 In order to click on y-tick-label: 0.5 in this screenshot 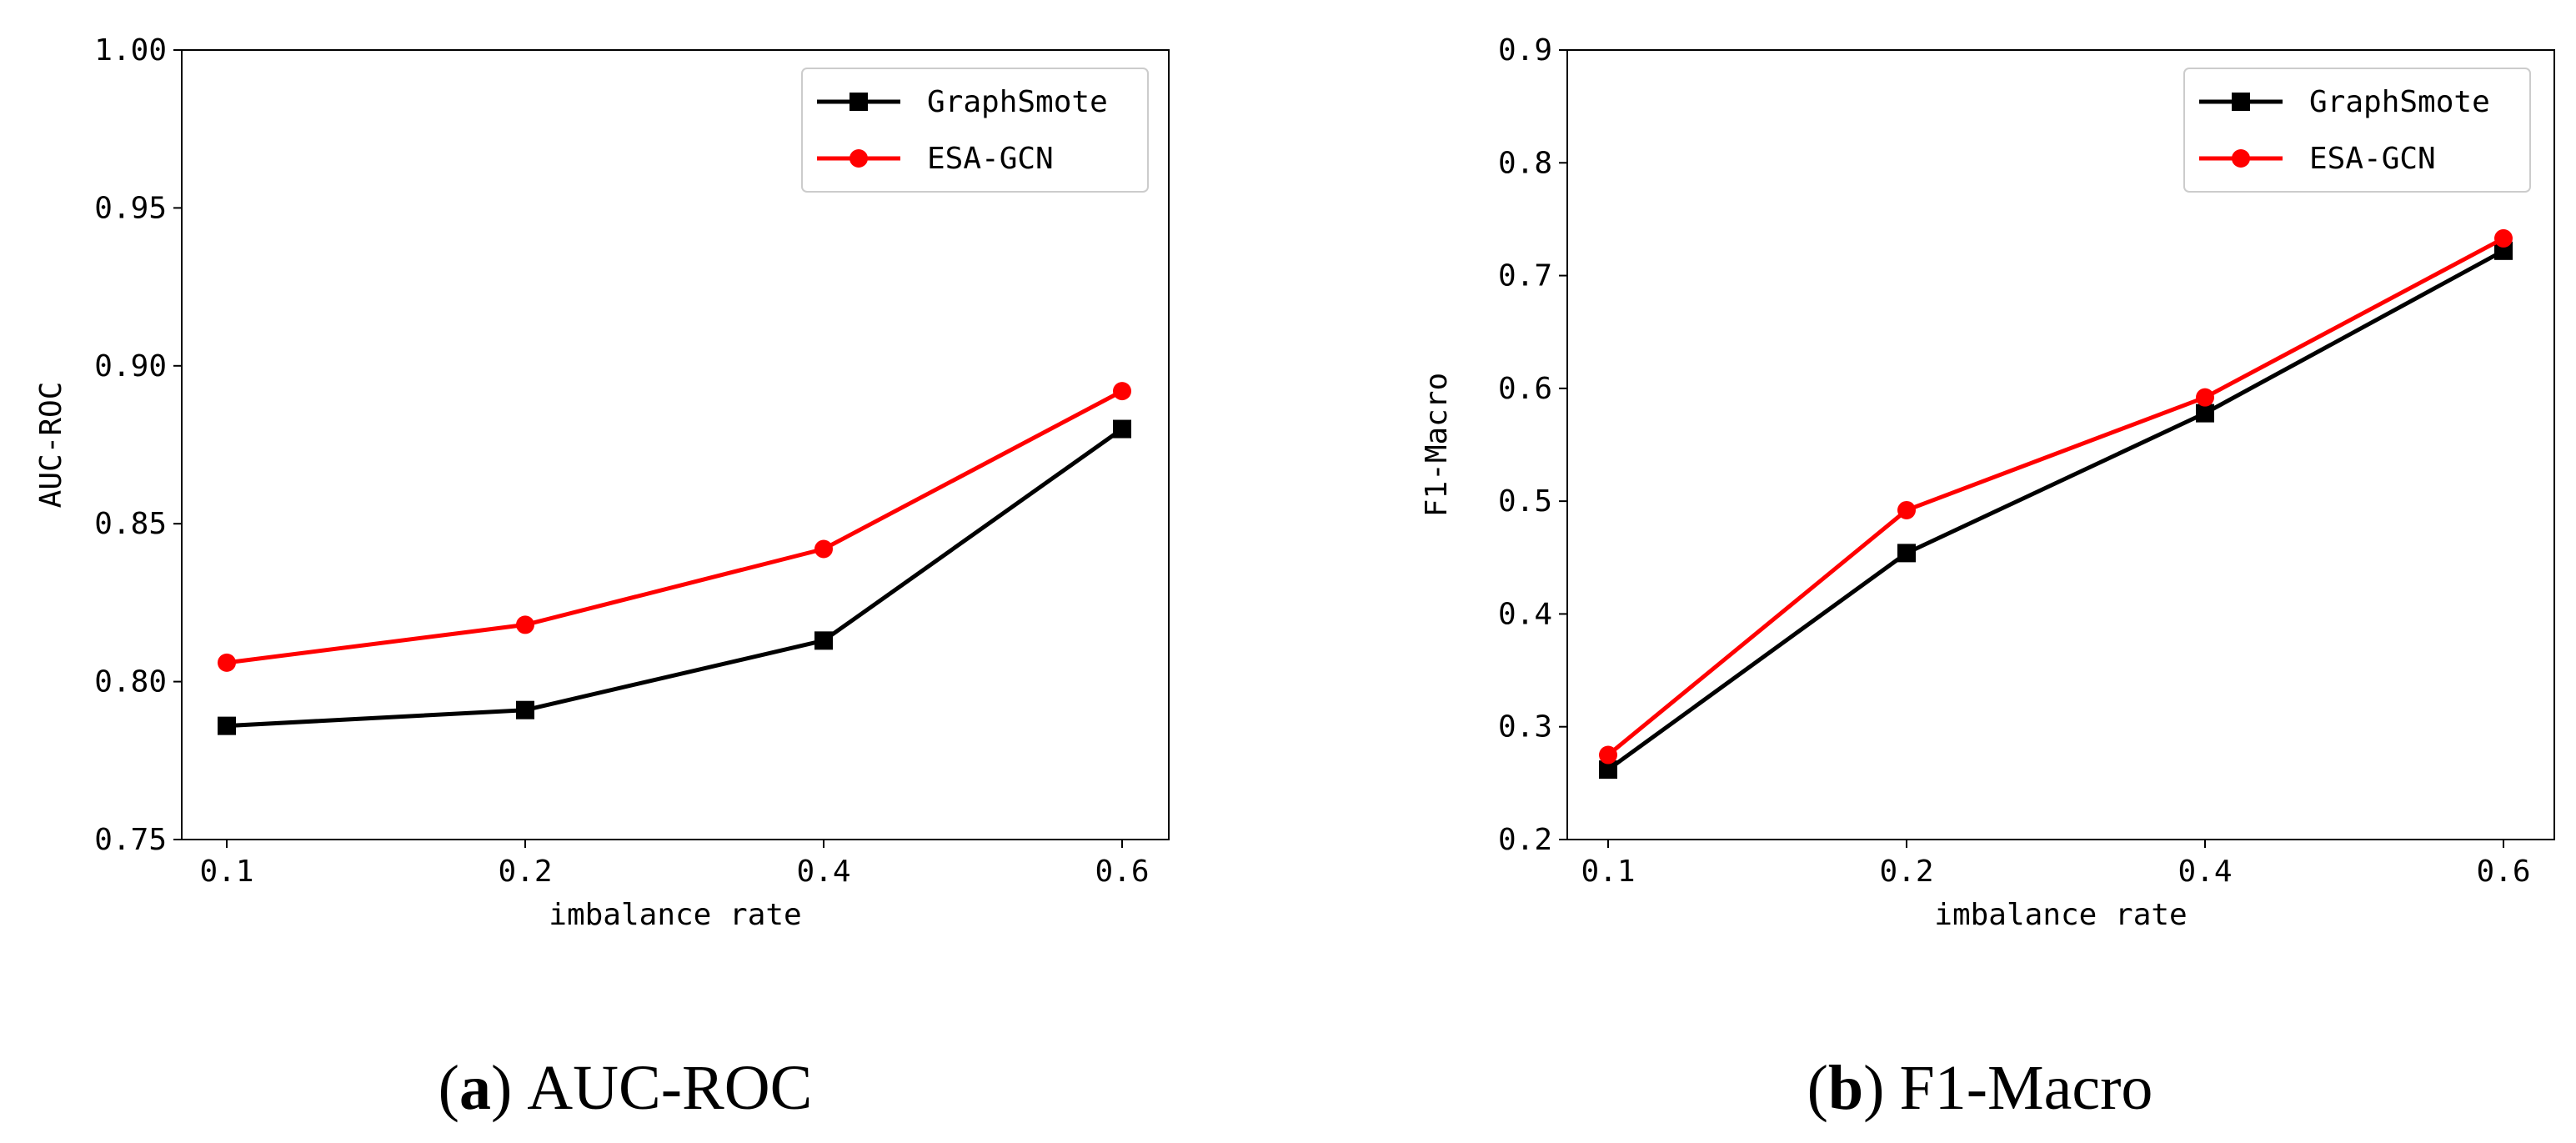, I will do `click(1525, 501)`.